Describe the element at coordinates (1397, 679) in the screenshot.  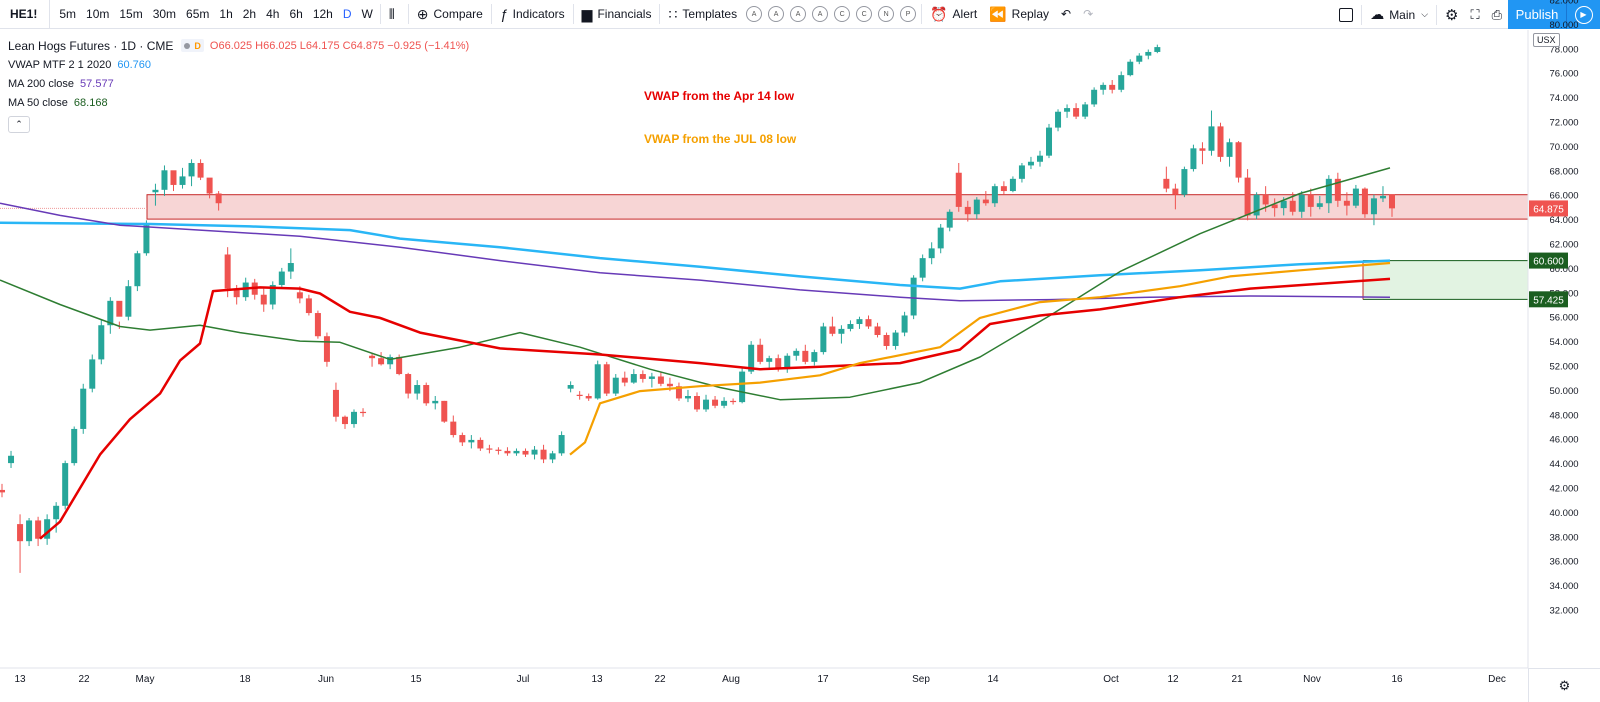
I see `time-tick-label: 16` at that location.